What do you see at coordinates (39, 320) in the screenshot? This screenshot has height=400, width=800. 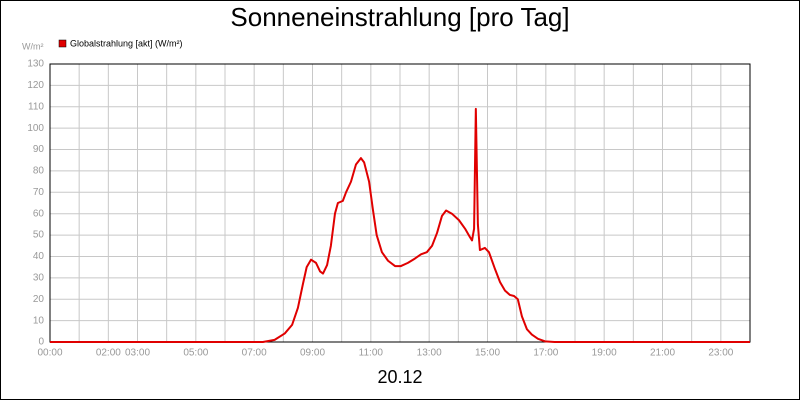 I see `y-tick-label: 10` at bounding box center [39, 320].